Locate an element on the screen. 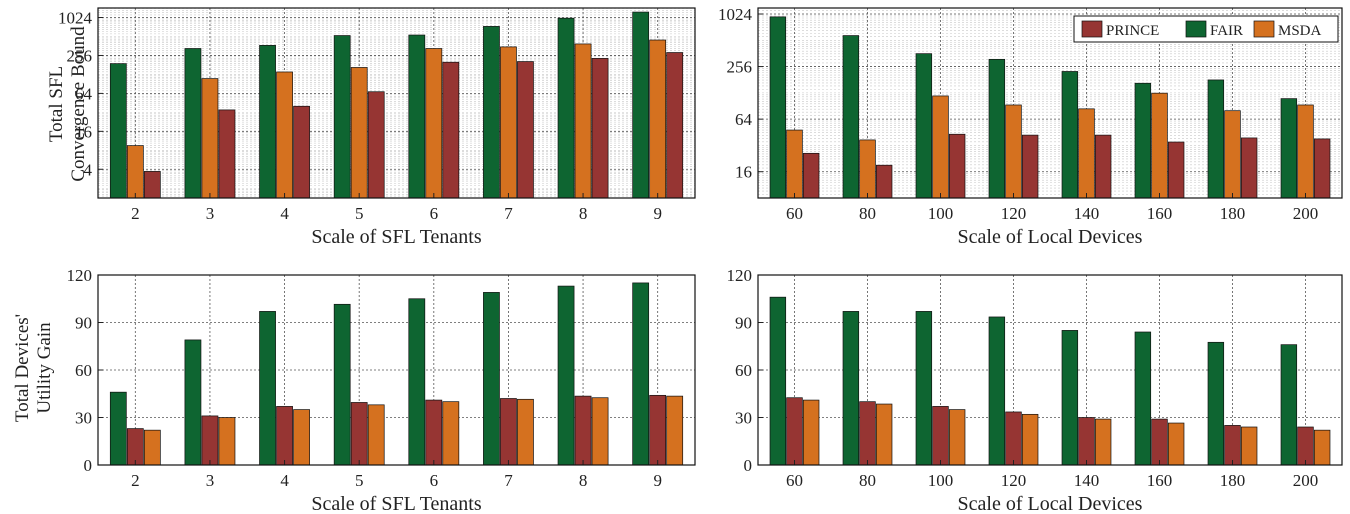  y-axis-label-bottom-line1: Total Devices' is located at coordinates (22, 368).